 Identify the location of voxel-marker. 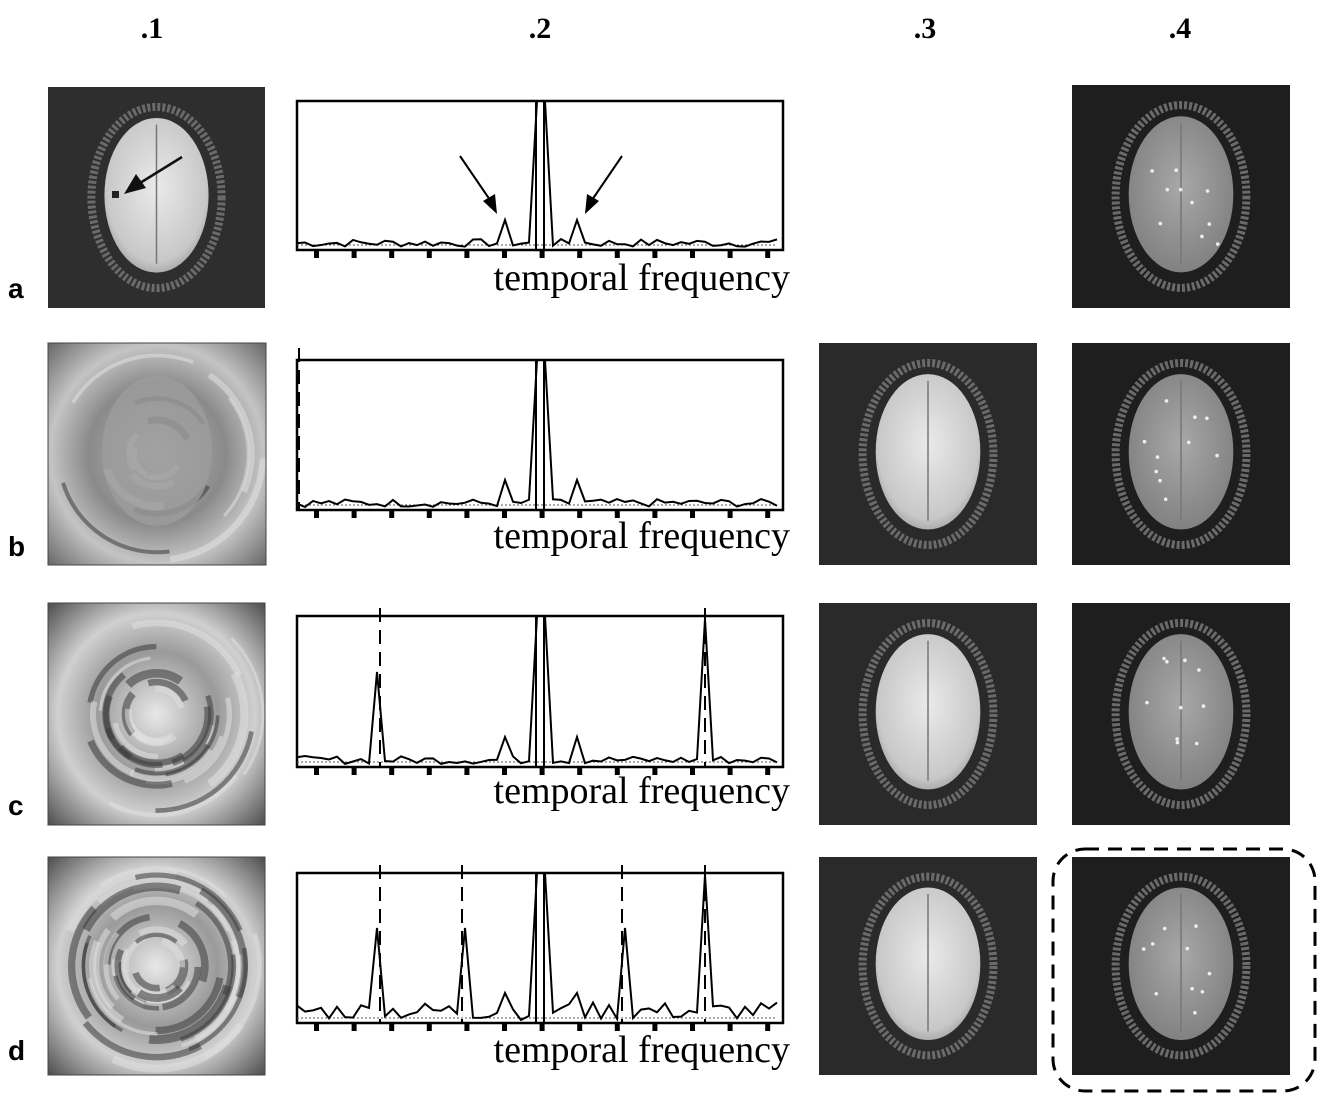
(115, 194).